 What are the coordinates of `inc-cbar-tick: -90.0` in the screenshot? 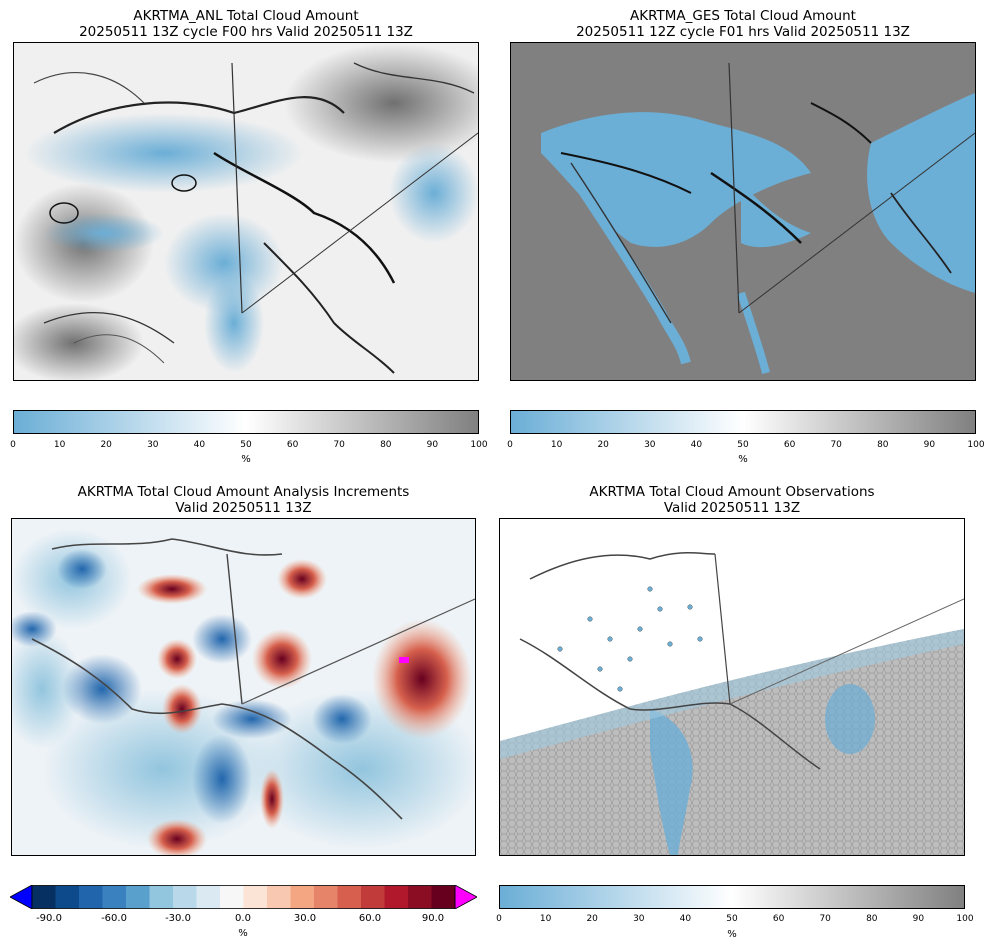 It's located at (49, 918).